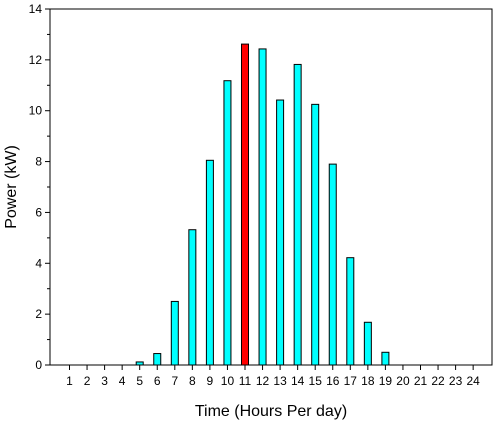 The width and height of the screenshot is (498, 425). Describe the element at coordinates (104, 381) in the screenshot. I see `x-tick-label: 3` at that location.